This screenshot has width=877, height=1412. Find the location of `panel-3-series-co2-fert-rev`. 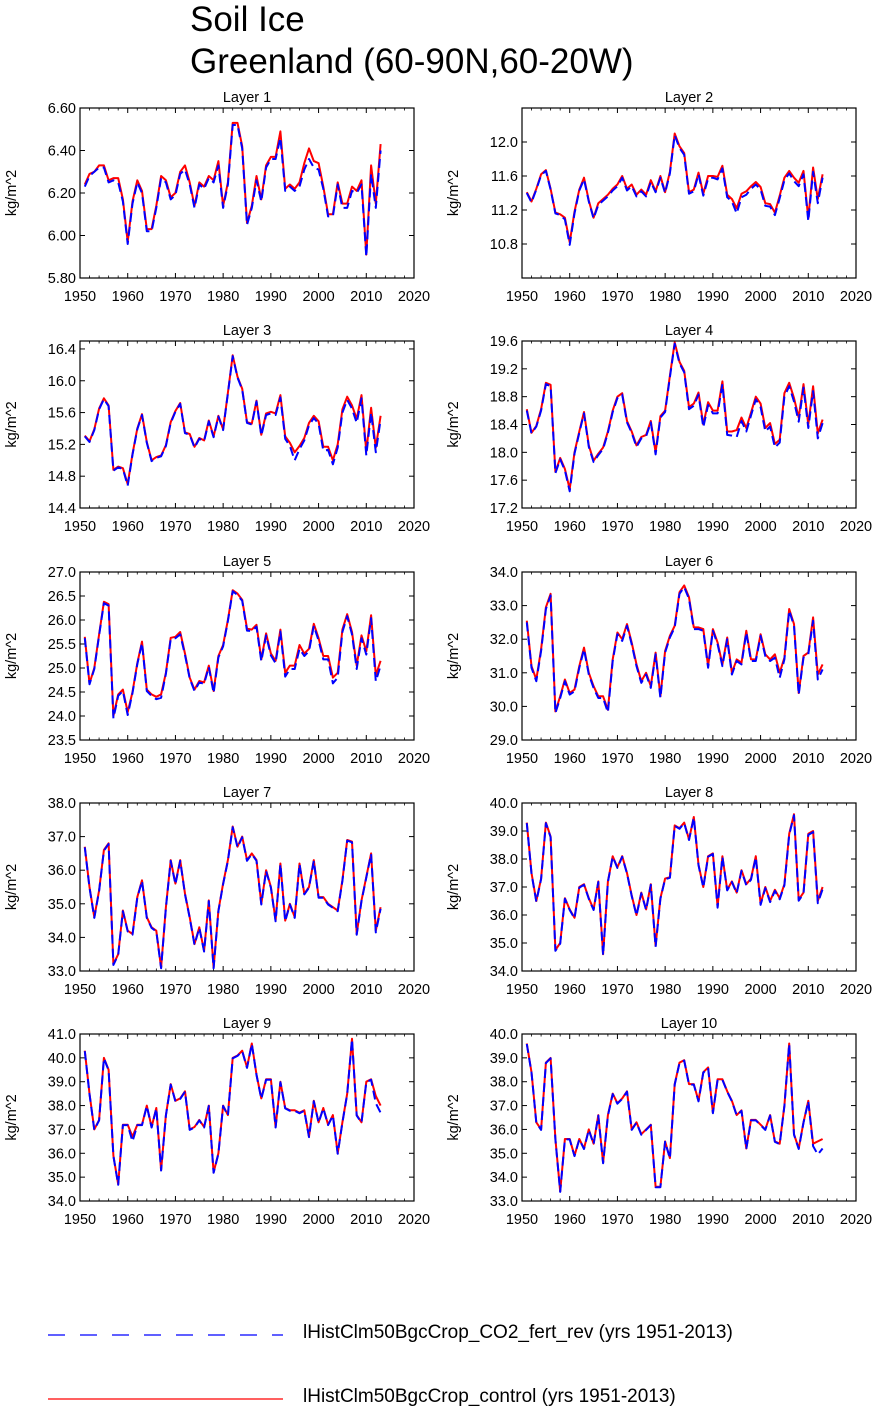

panel-3-series-co2-fert-rev is located at coordinates (233, 421).